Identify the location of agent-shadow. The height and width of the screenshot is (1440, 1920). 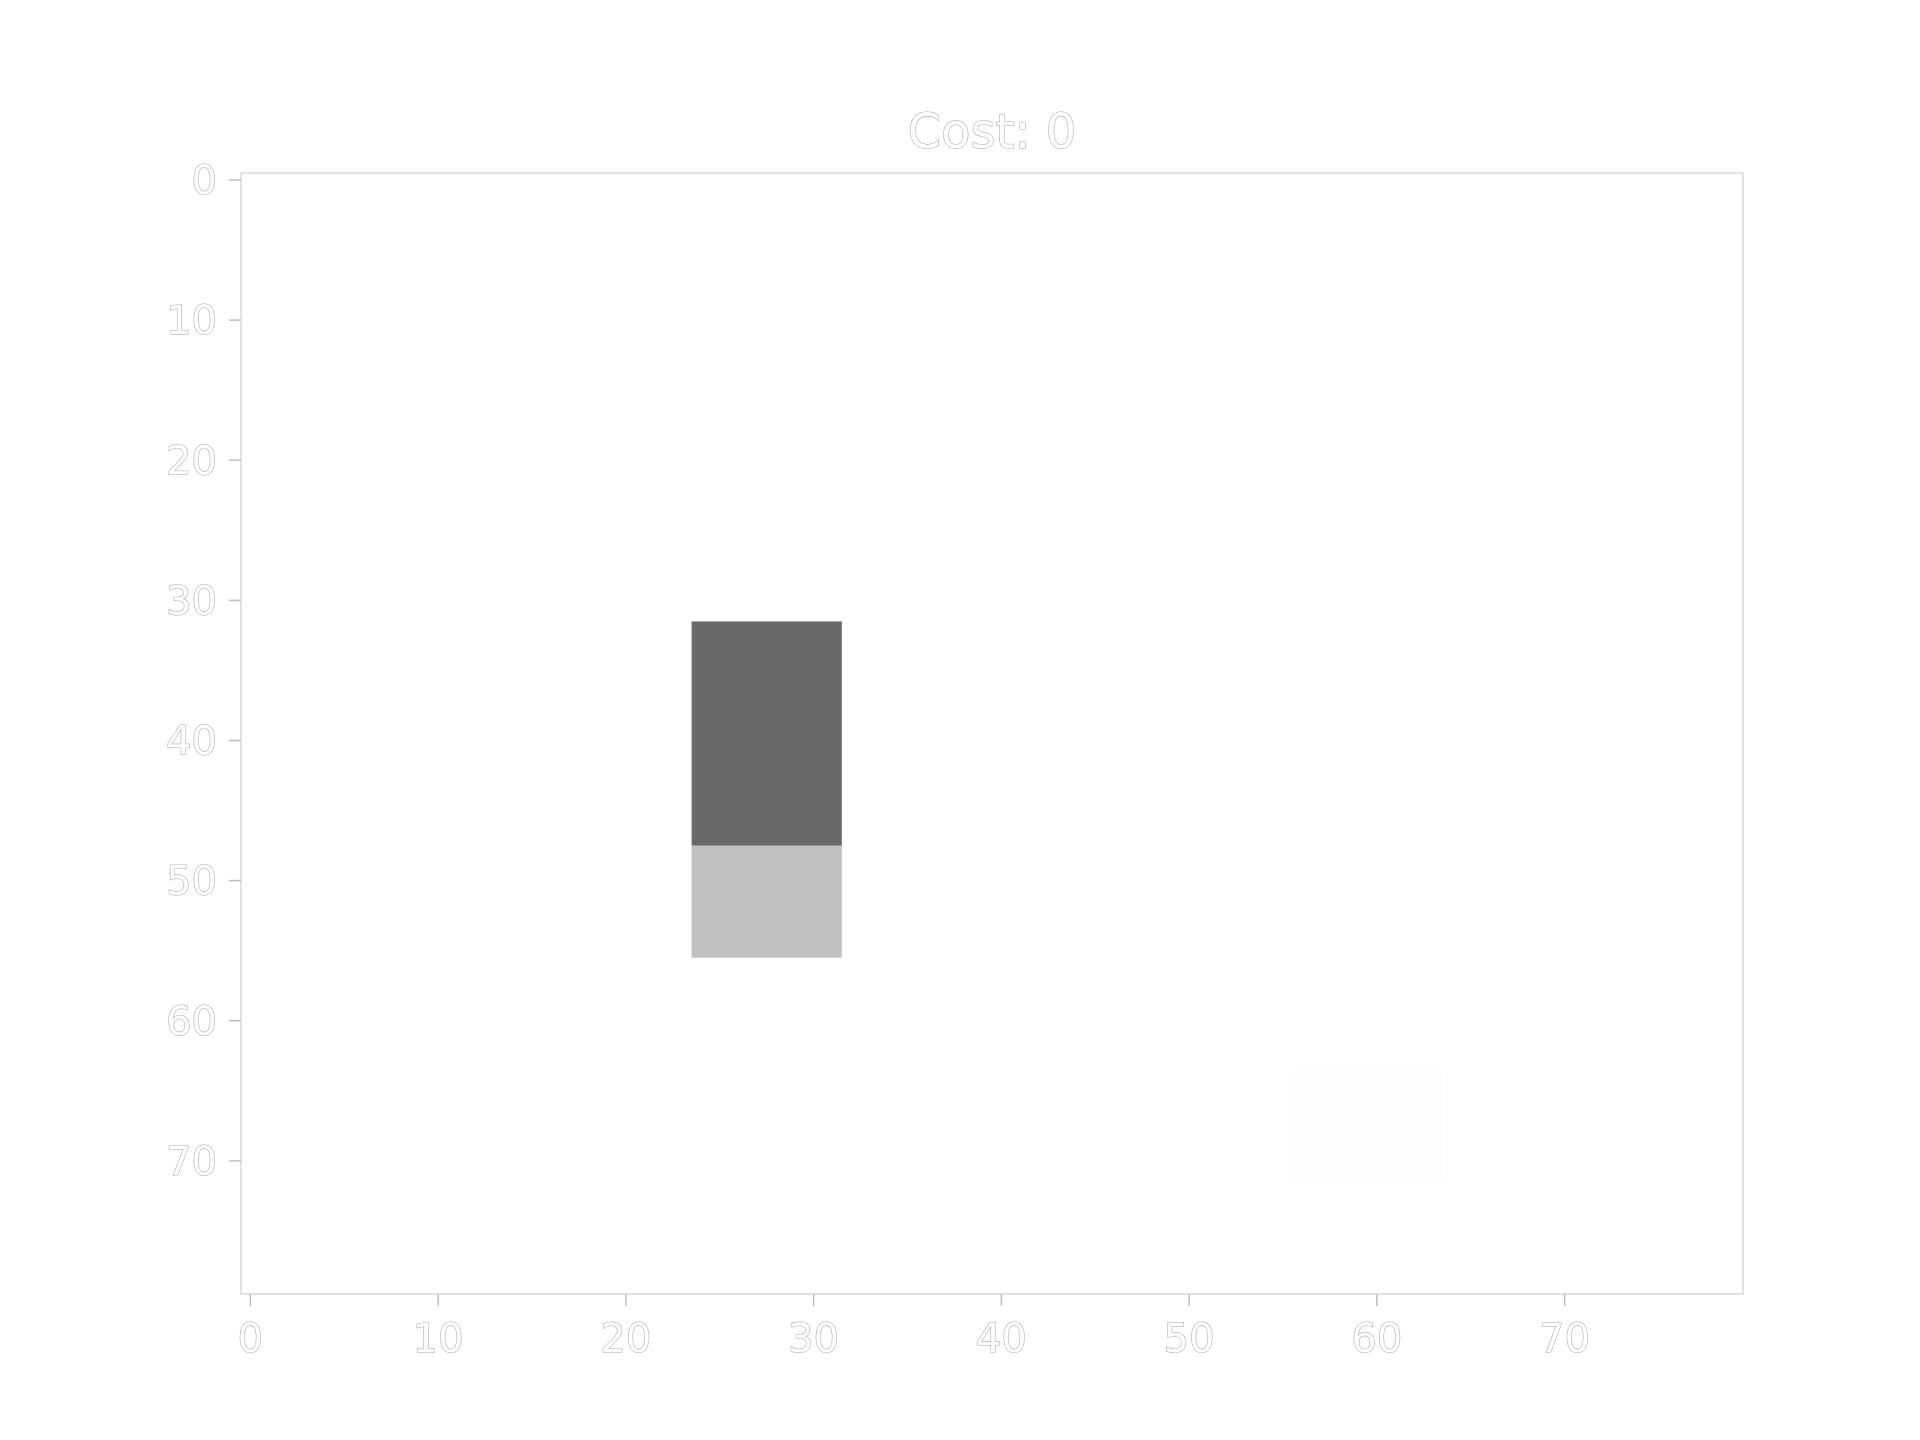
(766, 901).